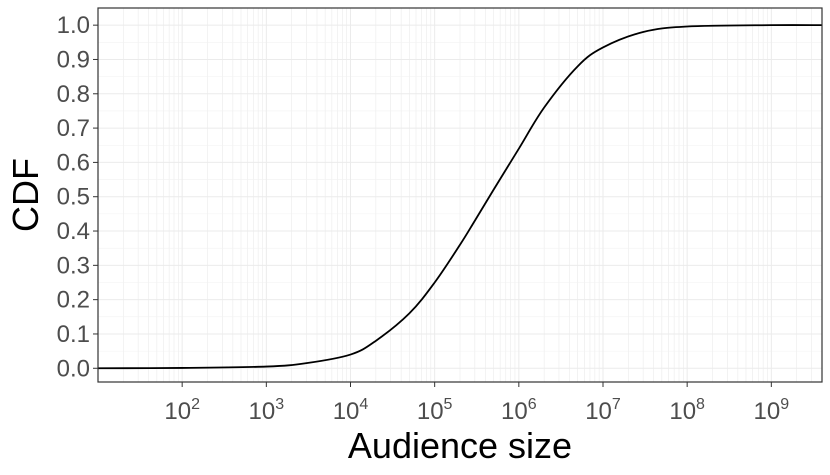 The width and height of the screenshot is (830, 475). What do you see at coordinates (73, 25) in the screenshot?
I see `y-tick-label: 1.0` at bounding box center [73, 25].